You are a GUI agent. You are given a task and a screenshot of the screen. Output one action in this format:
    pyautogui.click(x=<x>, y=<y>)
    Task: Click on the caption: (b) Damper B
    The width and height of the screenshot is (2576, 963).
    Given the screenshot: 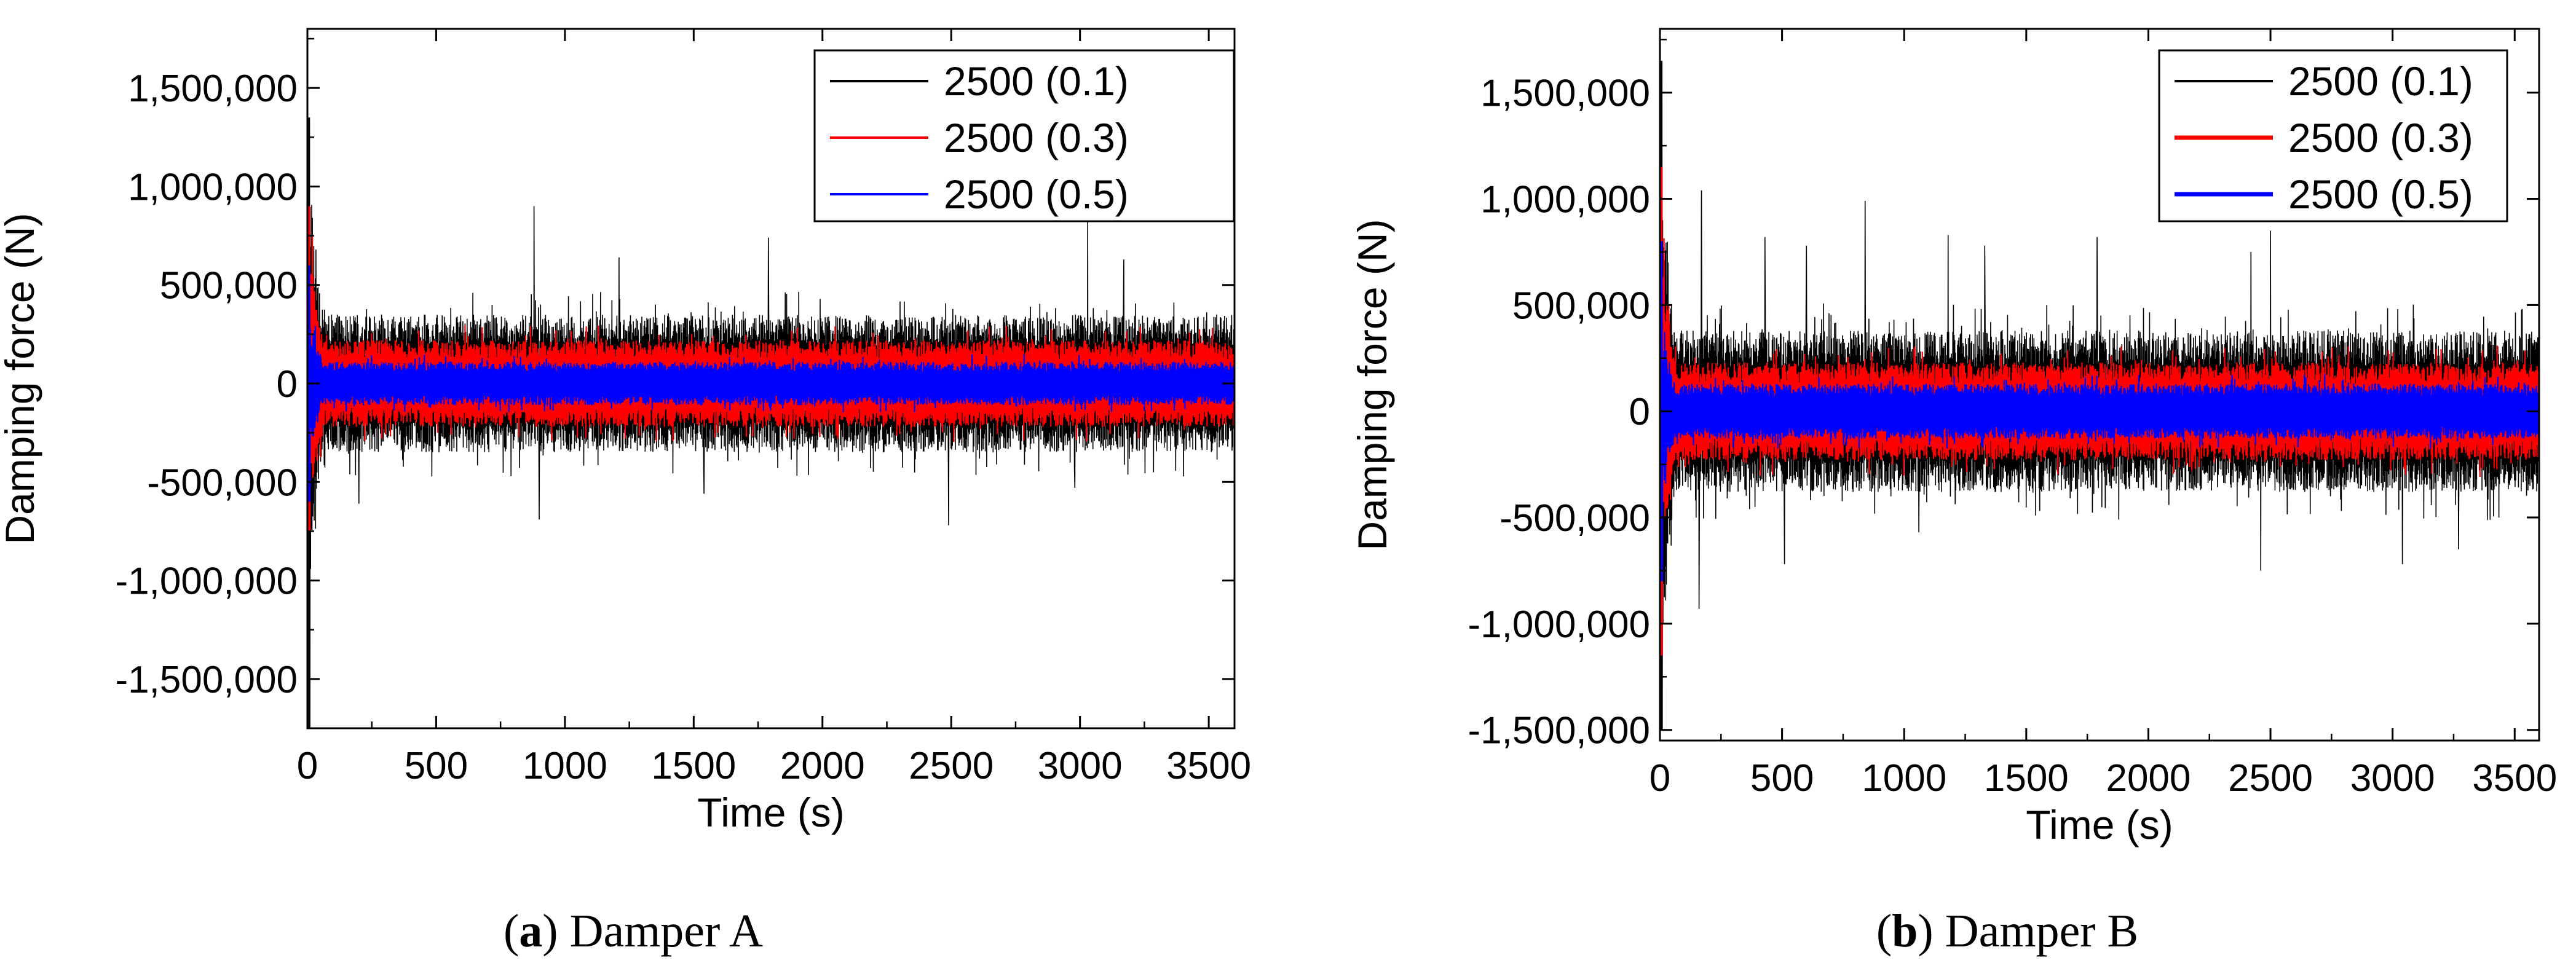 What is the action you would take?
    pyautogui.click(x=2007, y=931)
    